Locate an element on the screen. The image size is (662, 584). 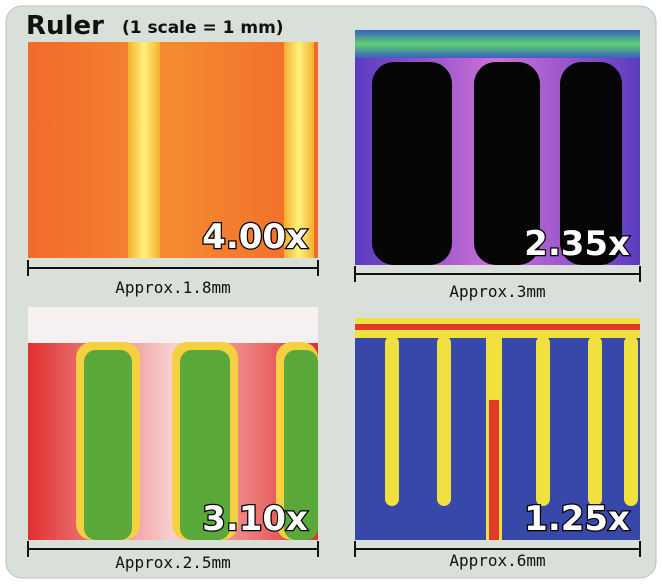
title: Ruler is located at coordinates (65, 26).